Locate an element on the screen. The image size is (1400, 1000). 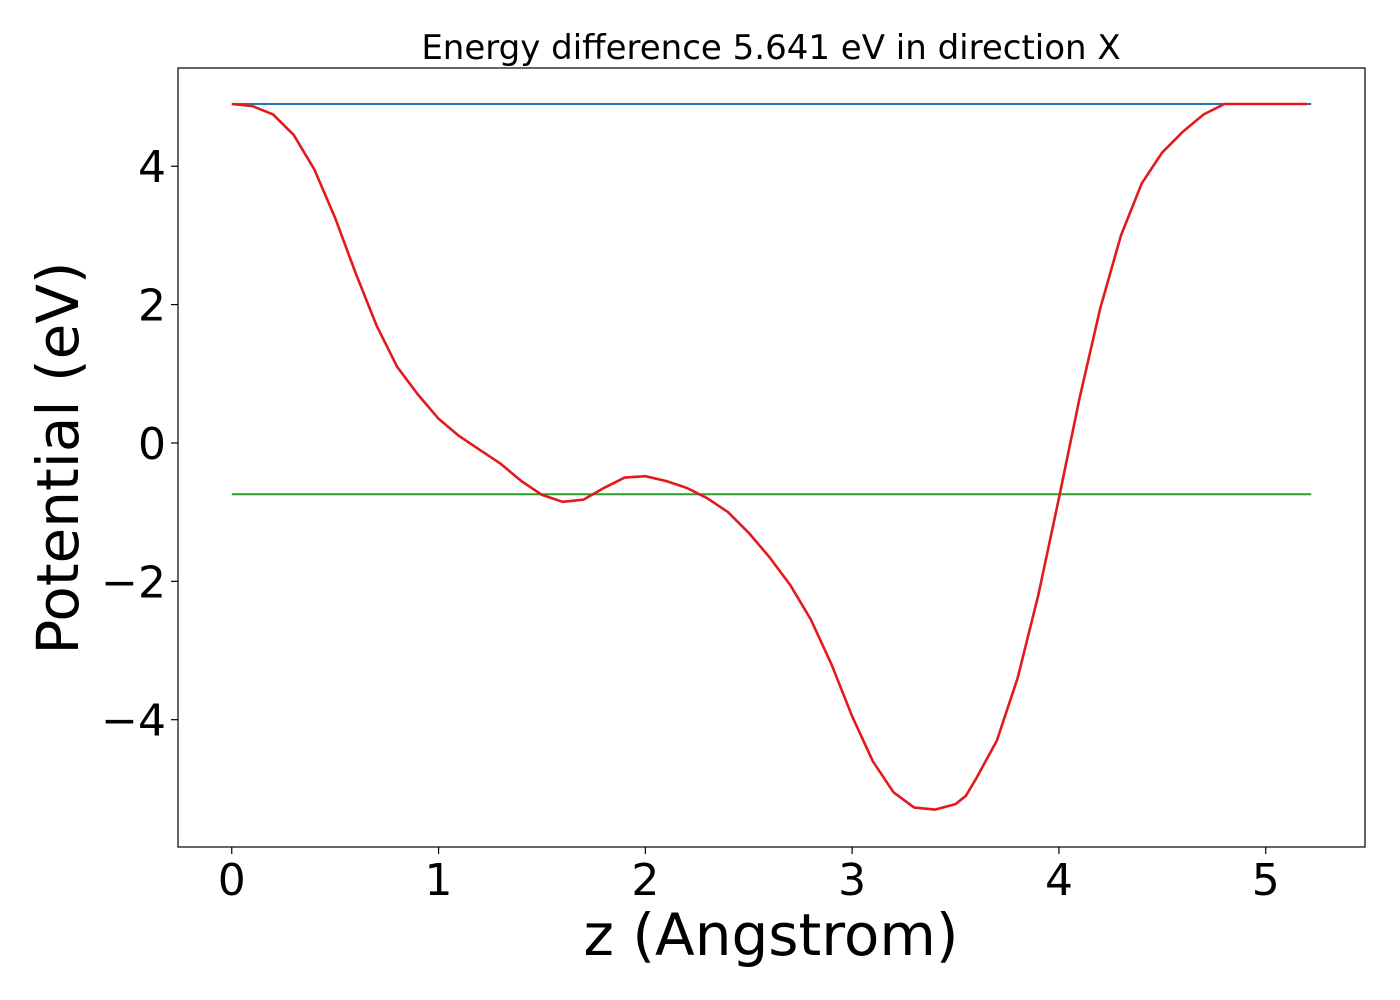
y-tick-label: 0 is located at coordinates (152, 444).